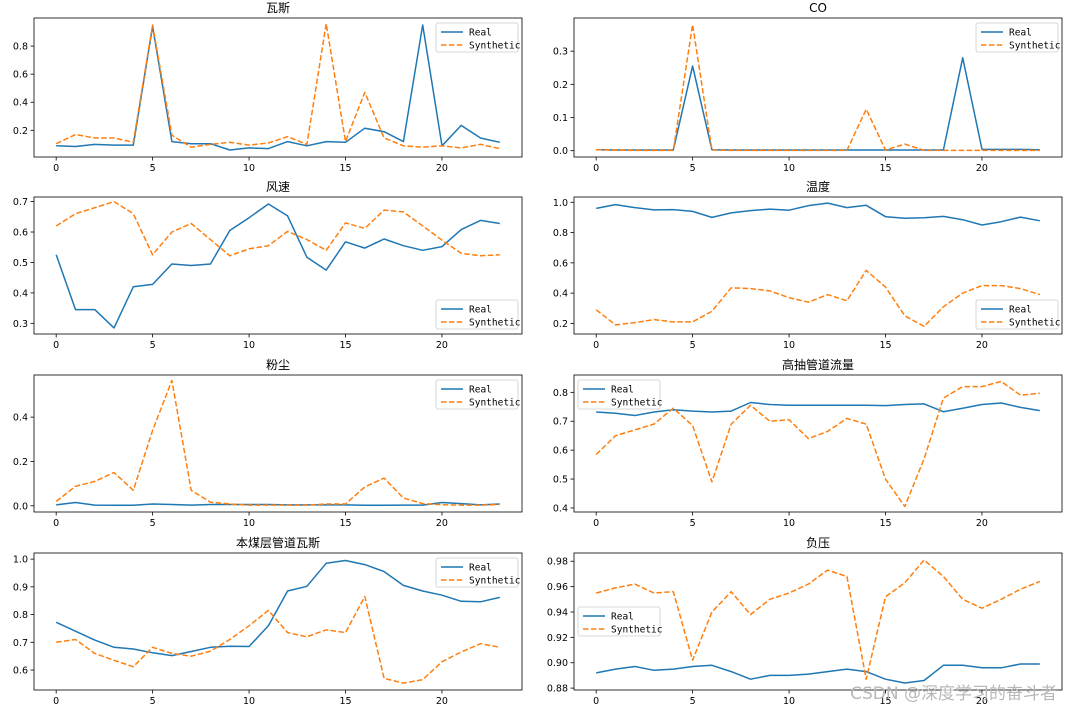 The image size is (1072, 712). Describe the element at coordinates (557, 562) in the screenshot. I see `y-tick-label: 0.98` at that location.